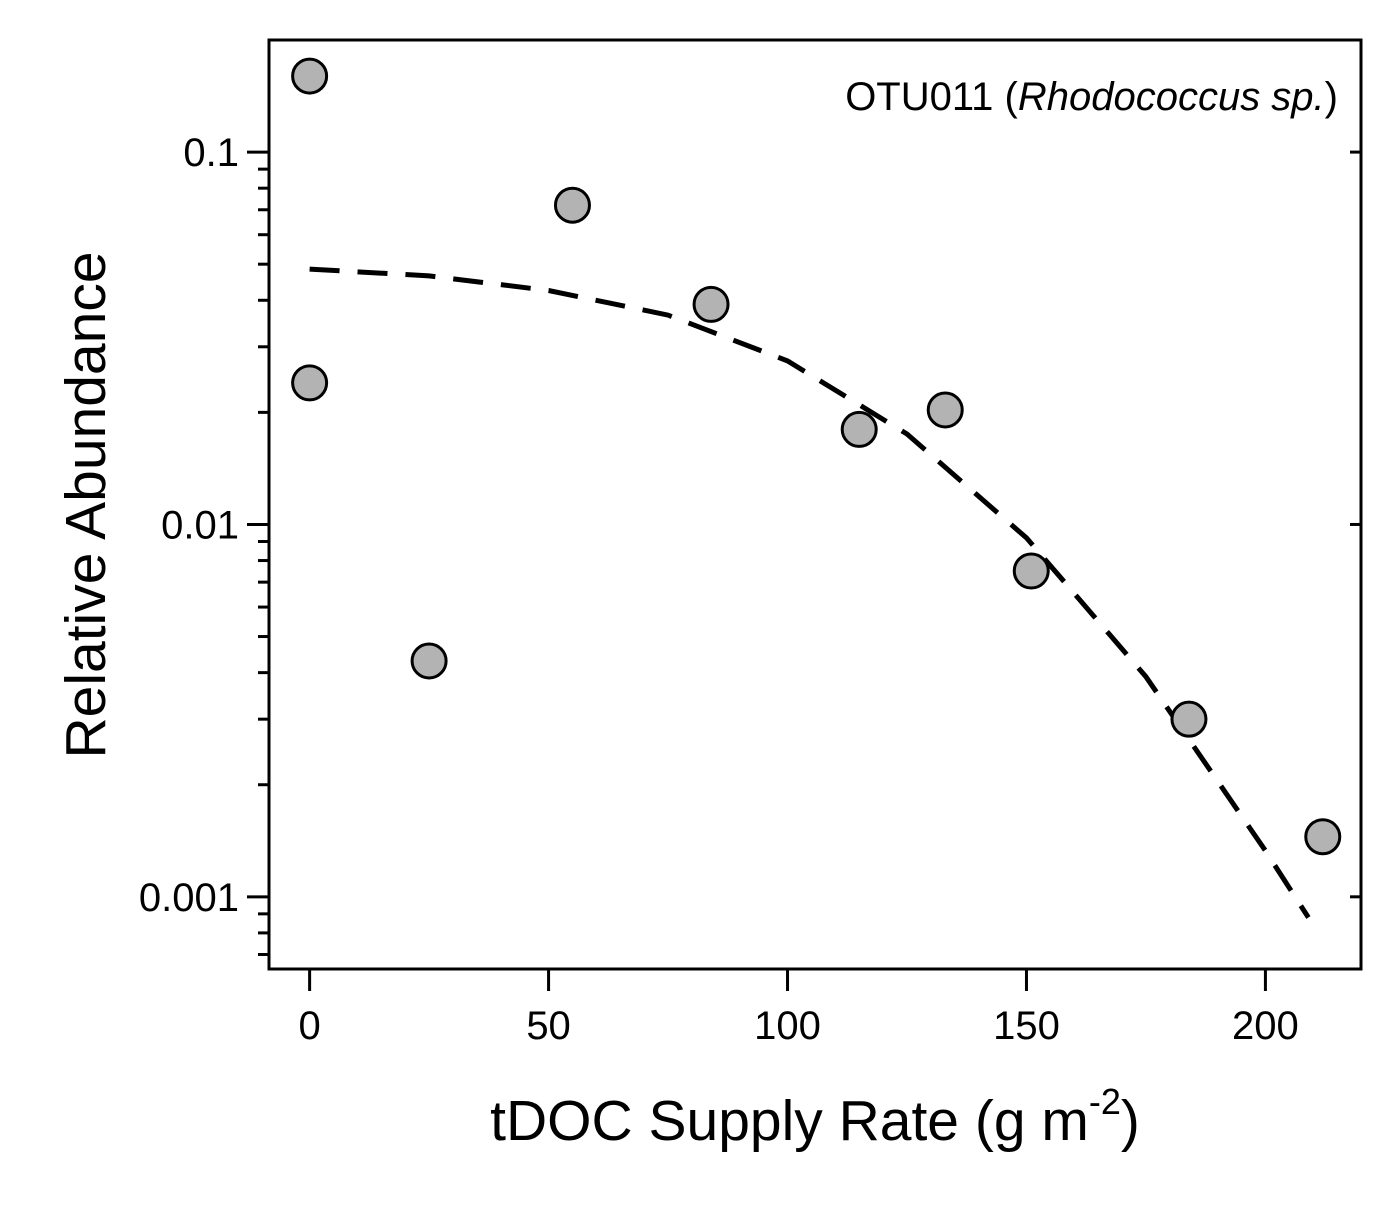  What do you see at coordinates (789, 1121) in the screenshot?
I see `x-axis-label-text: tDOC Supply Rate (g m` at bounding box center [789, 1121].